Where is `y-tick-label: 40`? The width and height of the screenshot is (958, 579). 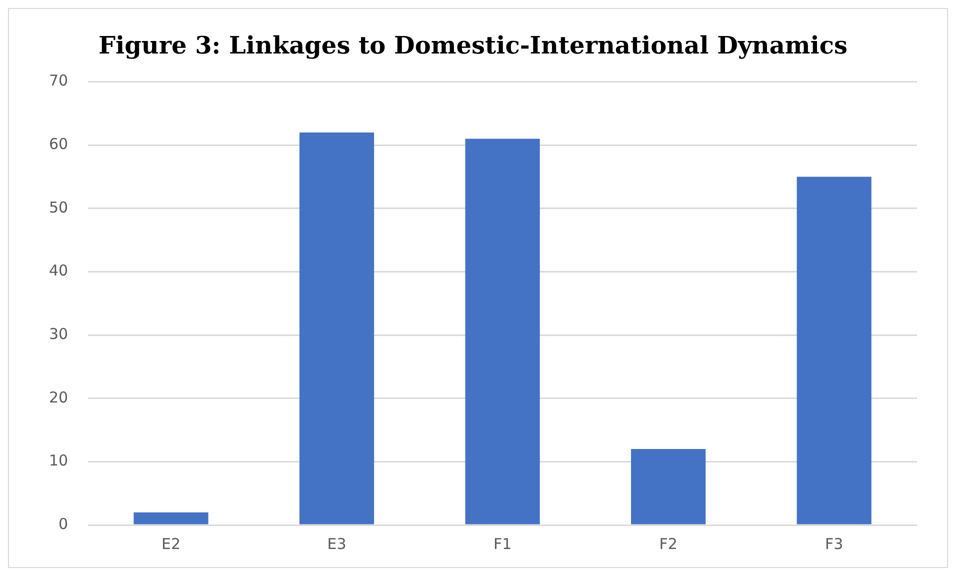 y-tick-label: 40 is located at coordinates (58, 271).